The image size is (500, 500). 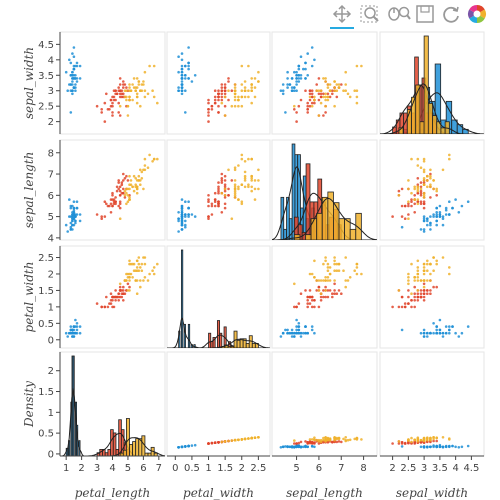 I want to click on x-tick-label: 2.5, so click(x=408, y=468).